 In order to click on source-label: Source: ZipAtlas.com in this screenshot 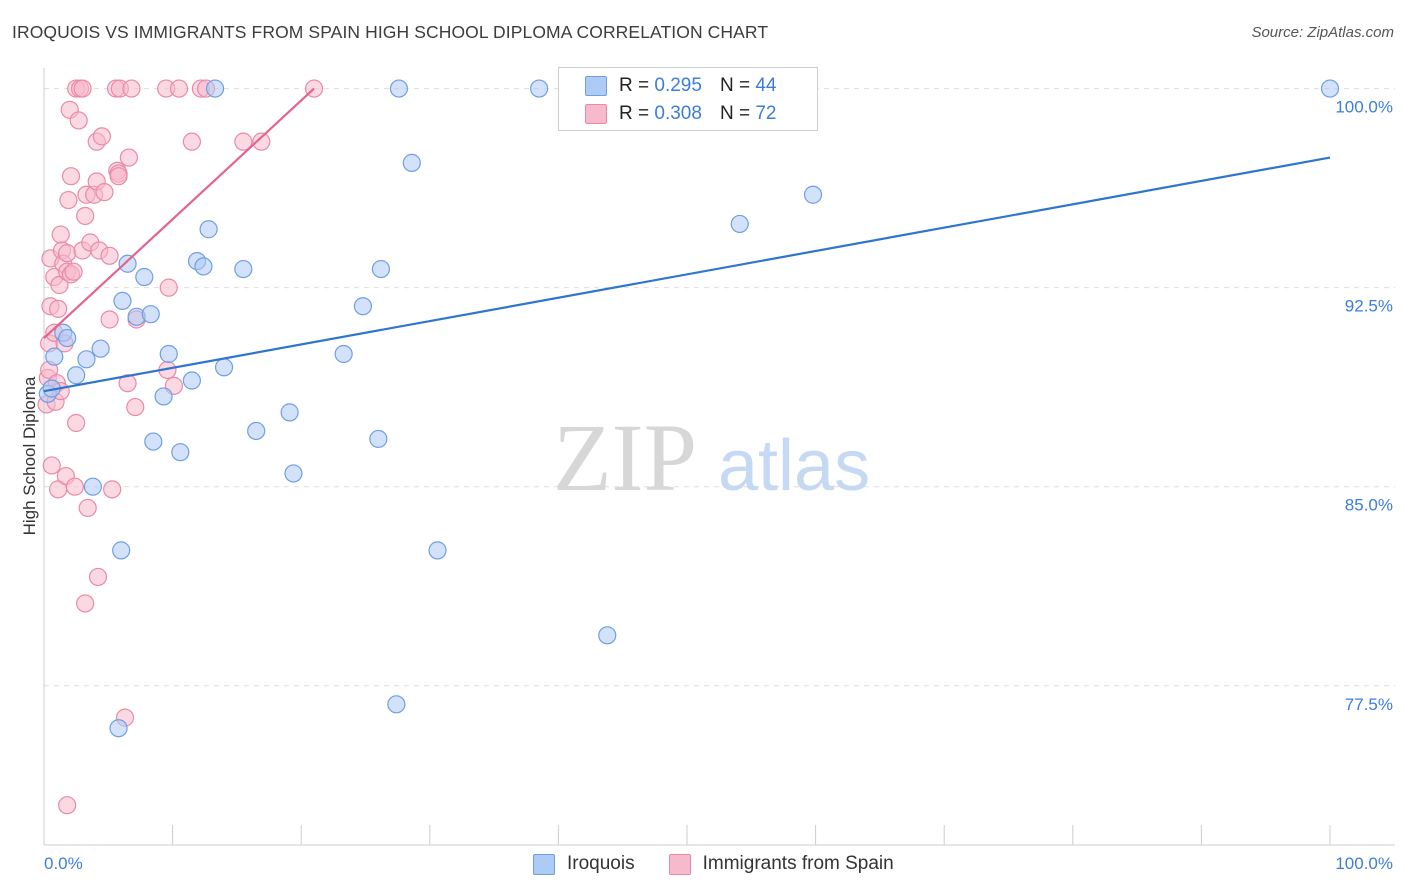, I will do `click(1322, 32)`.